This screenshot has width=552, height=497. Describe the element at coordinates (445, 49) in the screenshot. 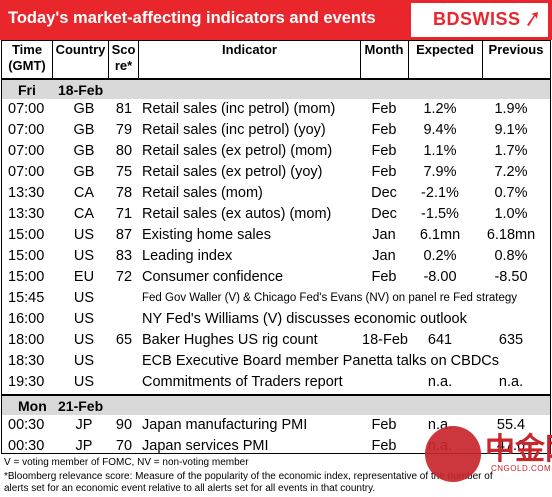

I see `column-header-expected: Expected` at that location.